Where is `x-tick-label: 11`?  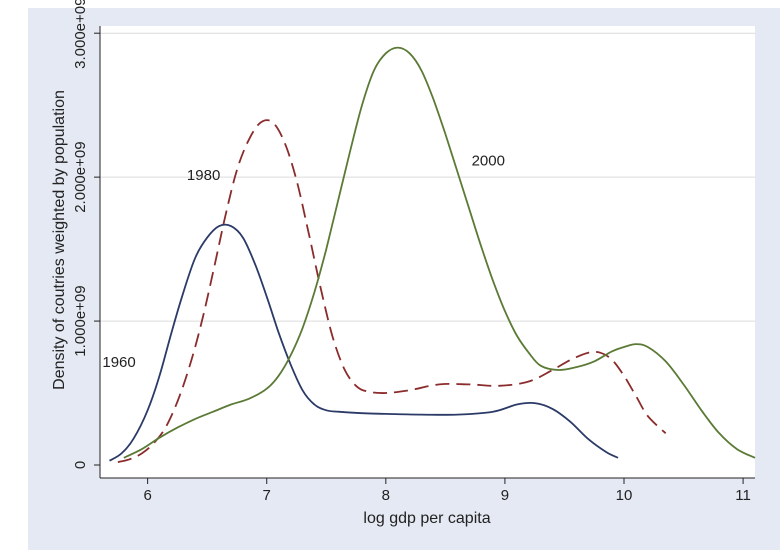
x-tick-label: 11 is located at coordinates (743, 495).